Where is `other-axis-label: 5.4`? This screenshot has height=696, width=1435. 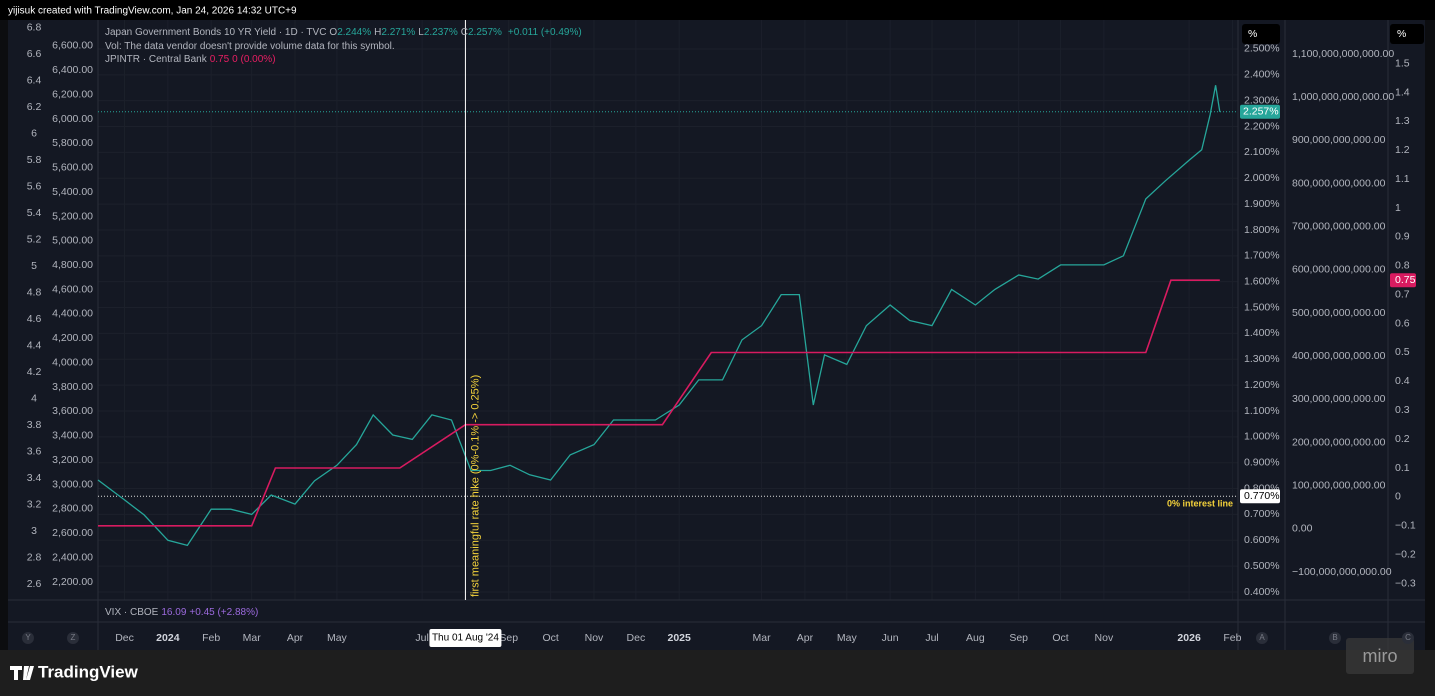
other-axis-label: 5.4 is located at coordinates (34, 213).